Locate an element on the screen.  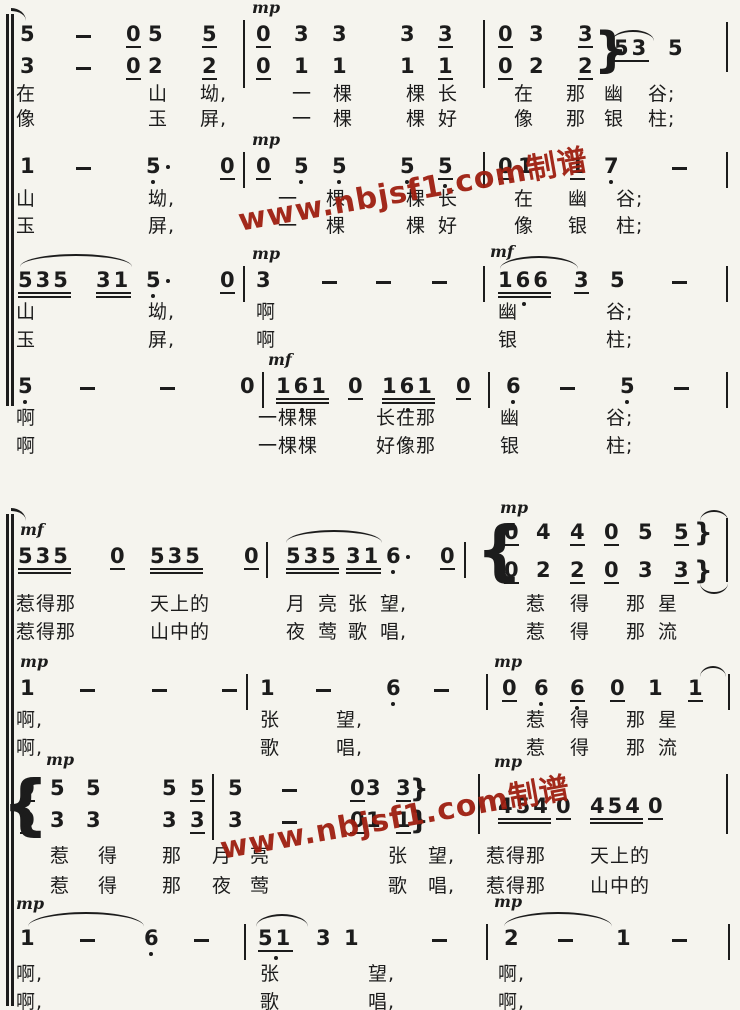
lyric-text: 山 is located at coordinates (26, 312).